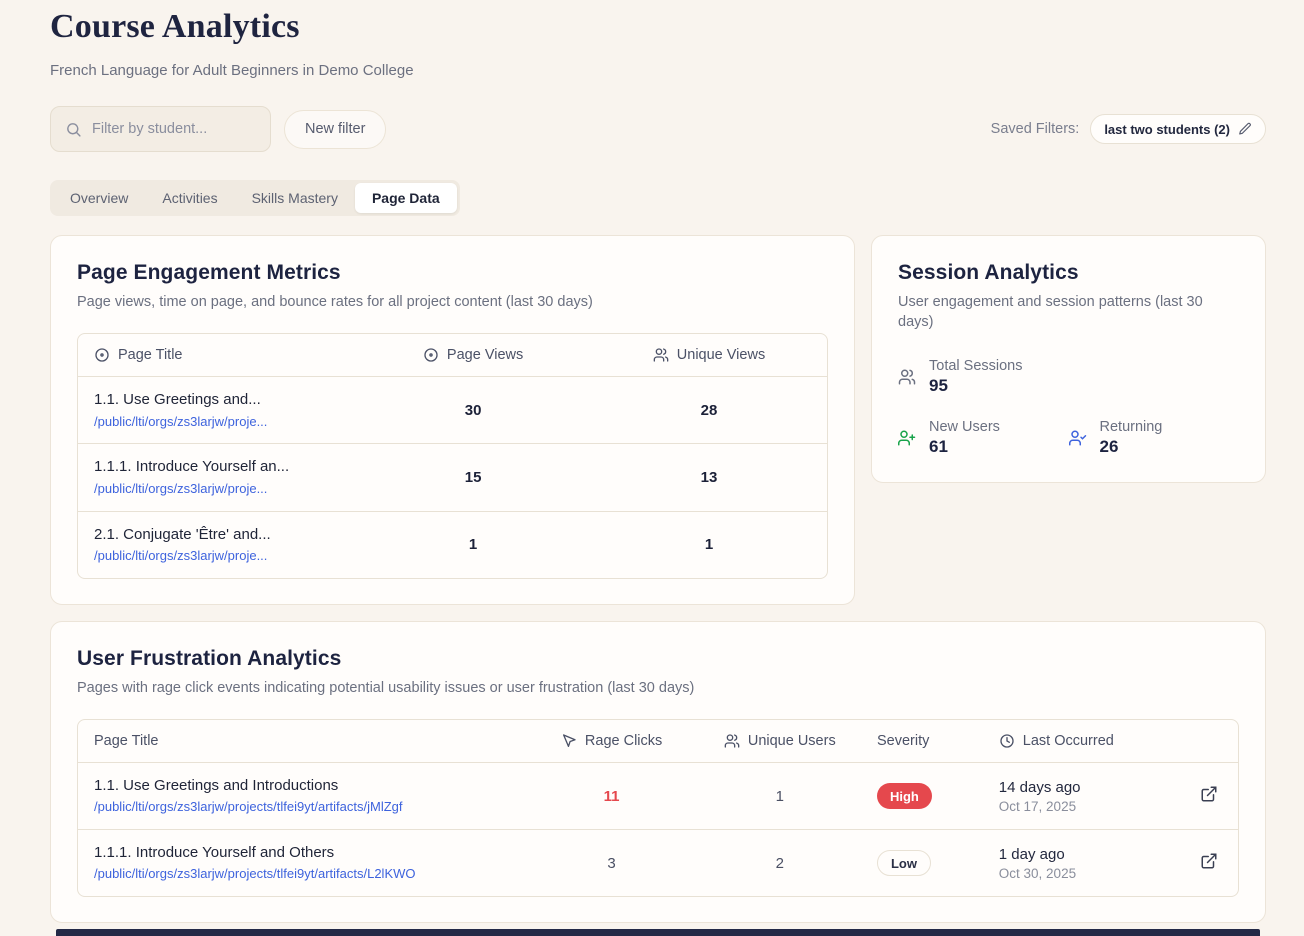 The width and height of the screenshot is (1304, 936). I want to click on saved-filter-pill-label: last two students (2), so click(1167, 129).